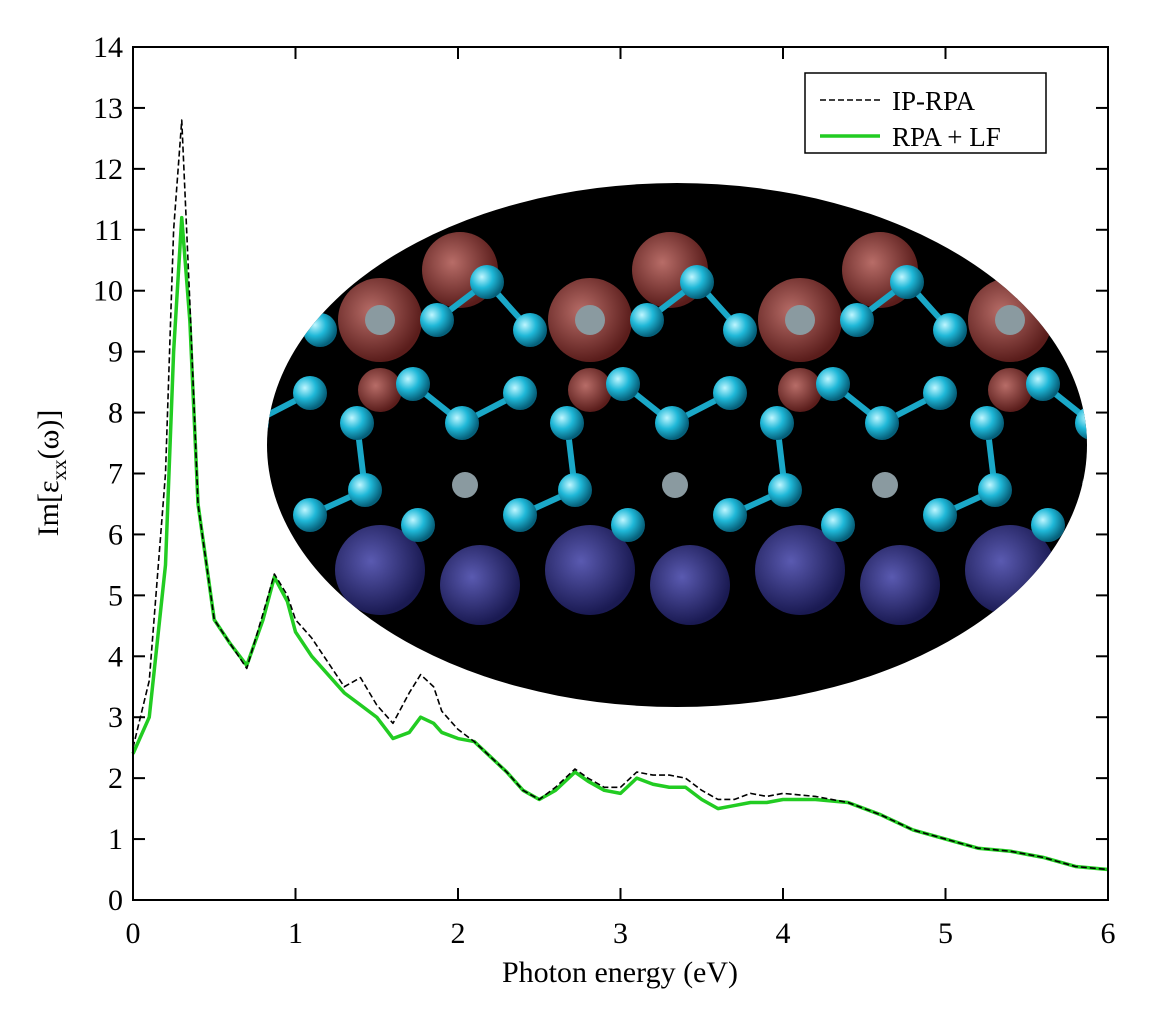  I want to click on y-tick-label: 12, so click(108, 169).